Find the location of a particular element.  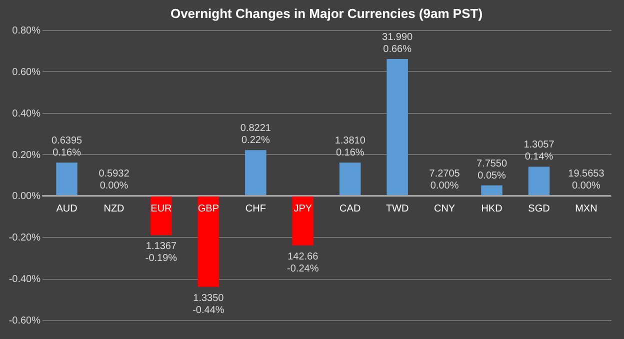

data-label: 142.66 -0.24% is located at coordinates (303, 262).